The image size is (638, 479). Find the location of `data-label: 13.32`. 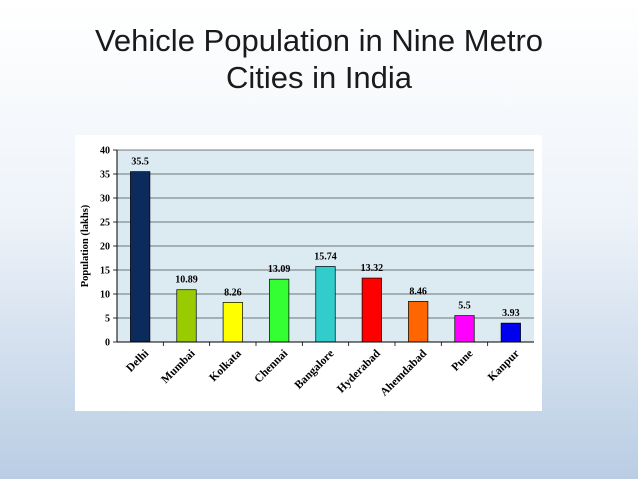

data-label: 13.32 is located at coordinates (372, 268).